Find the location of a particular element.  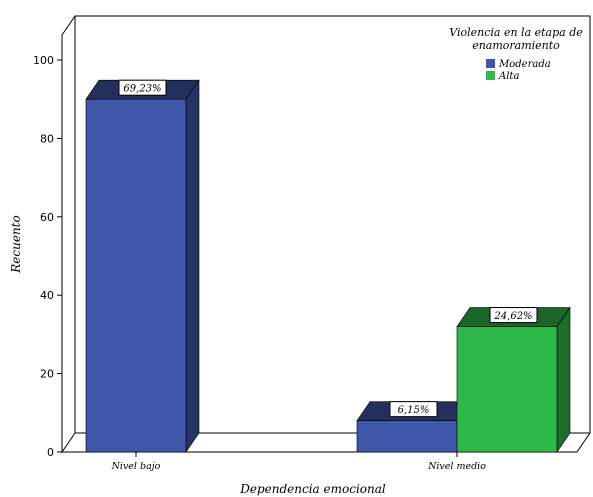

legend-title-line1: Violencia en la etapa de is located at coordinates (516, 32).